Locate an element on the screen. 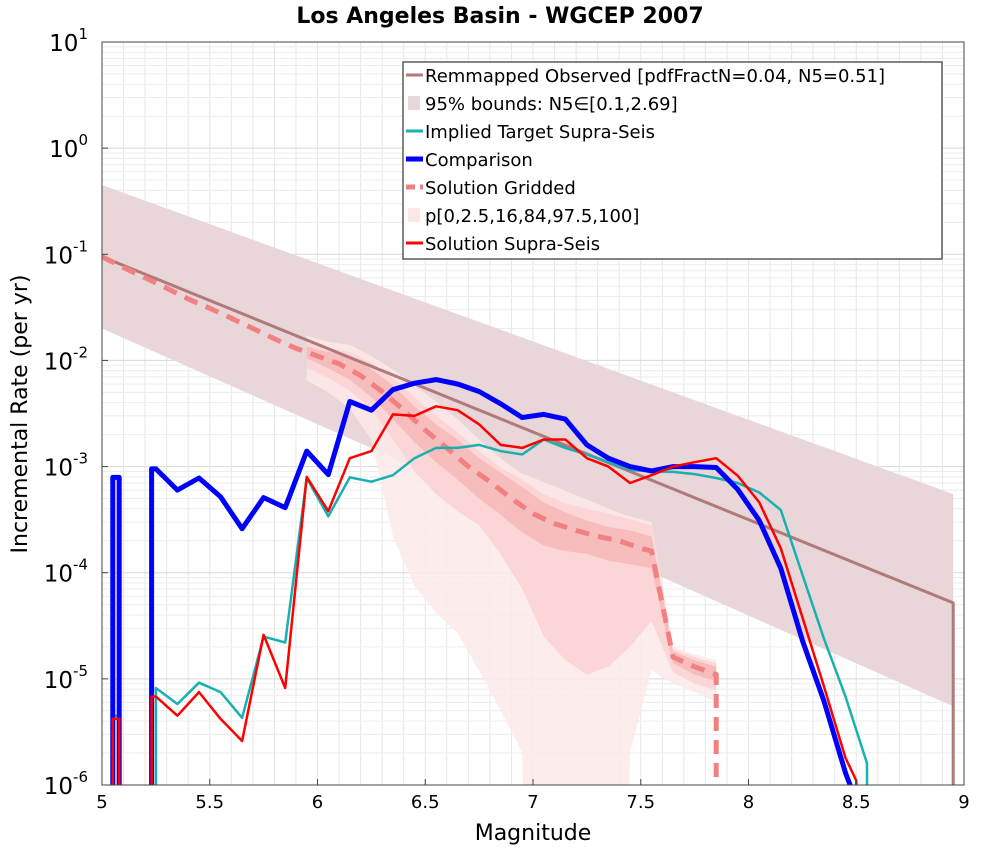 This screenshot has height=850, width=1000. x-tick-label: 6.5 is located at coordinates (425, 802).